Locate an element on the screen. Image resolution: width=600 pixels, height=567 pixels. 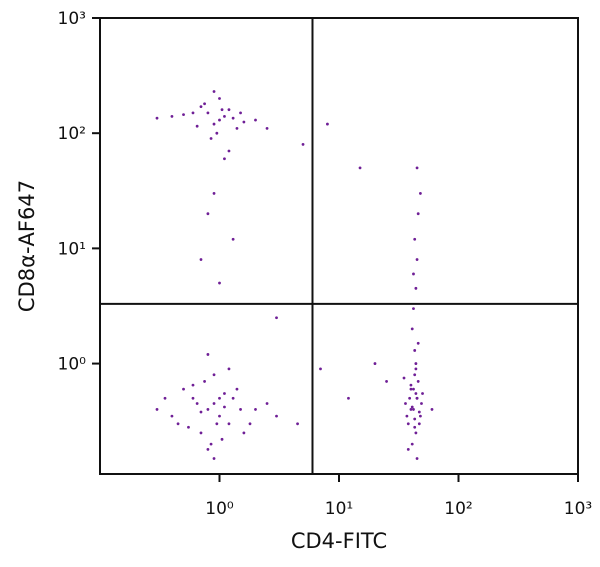
y-tick-label: 10² is located at coordinates (72, 134).